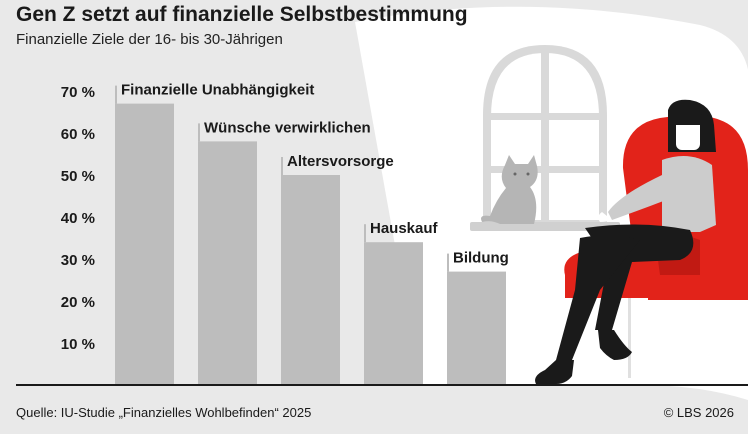 Image resolution: width=748 pixels, height=434 pixels. I want to click on category-label: Hauskauf, so click(404, 228).